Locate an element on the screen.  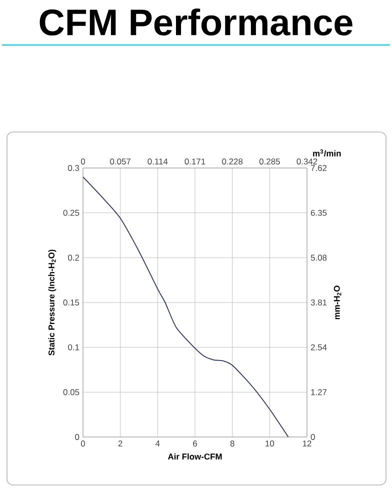
x-tick-label: 0 is located at coordinates (83, 443).